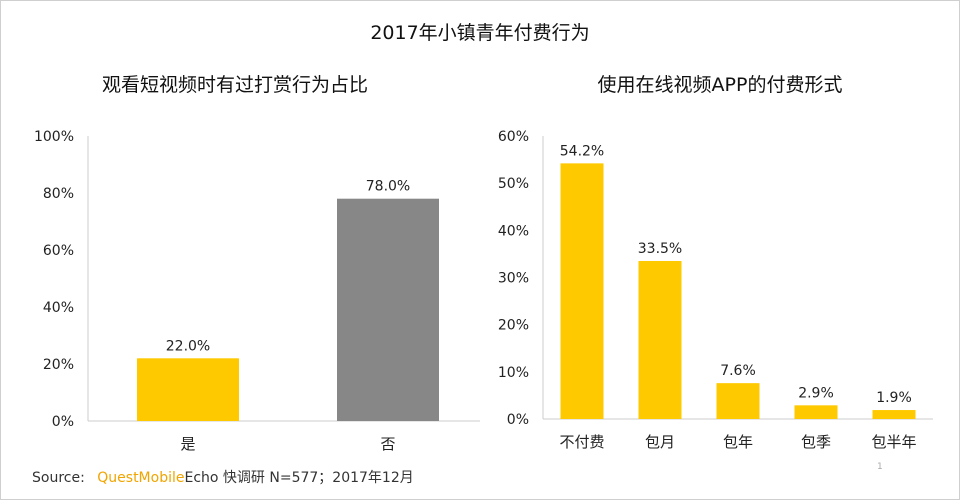 Image resolution: width=960 pixels, height=500 pixels. Describe the element at coordinates (513, 326) in the screenshot. I see `right-y-tick-label: 20%` at that location.